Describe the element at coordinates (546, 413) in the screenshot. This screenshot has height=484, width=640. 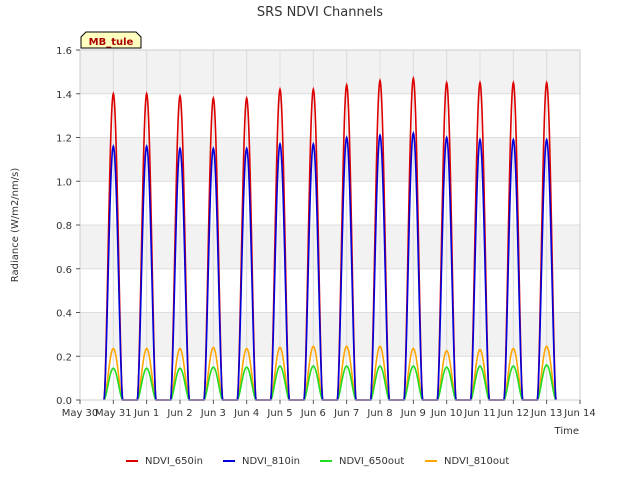
I see `x-tick-label: Jun 13` at that location.